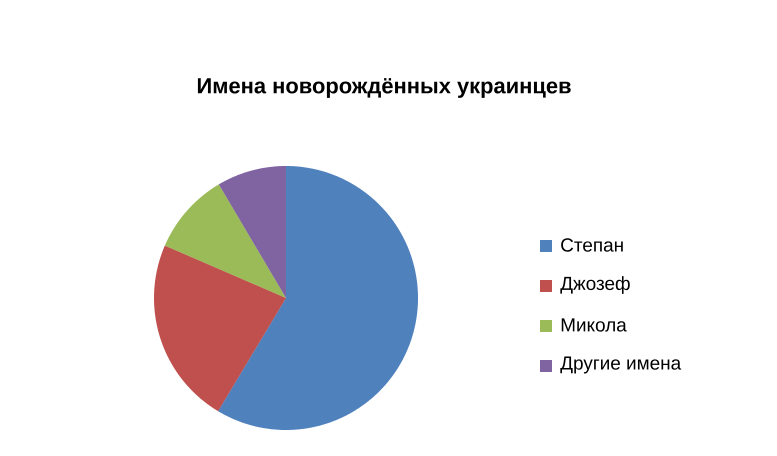  I want to click on legend-label: Другие имена, so click(621, 365).